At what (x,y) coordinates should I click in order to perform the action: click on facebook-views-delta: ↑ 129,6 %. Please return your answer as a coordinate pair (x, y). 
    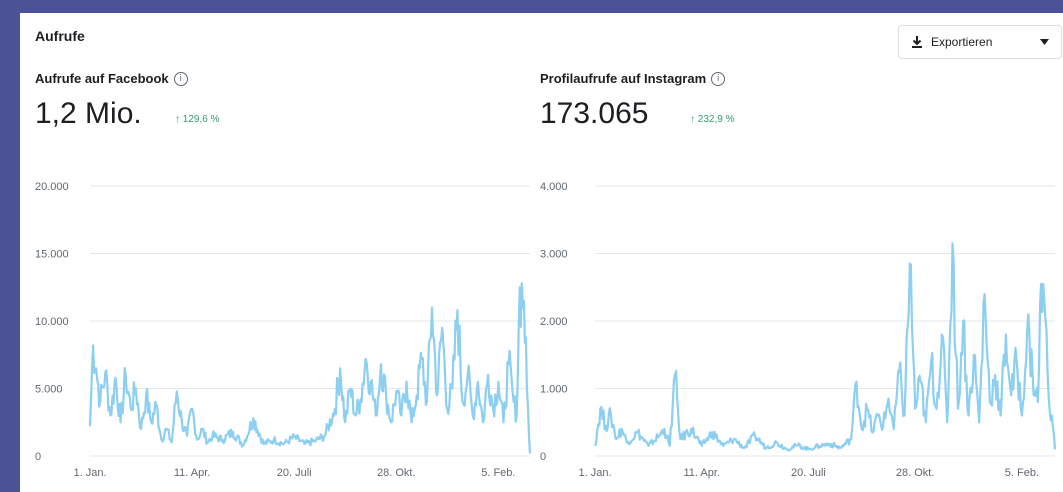
    Looking at the image, I should click on (197, 119).